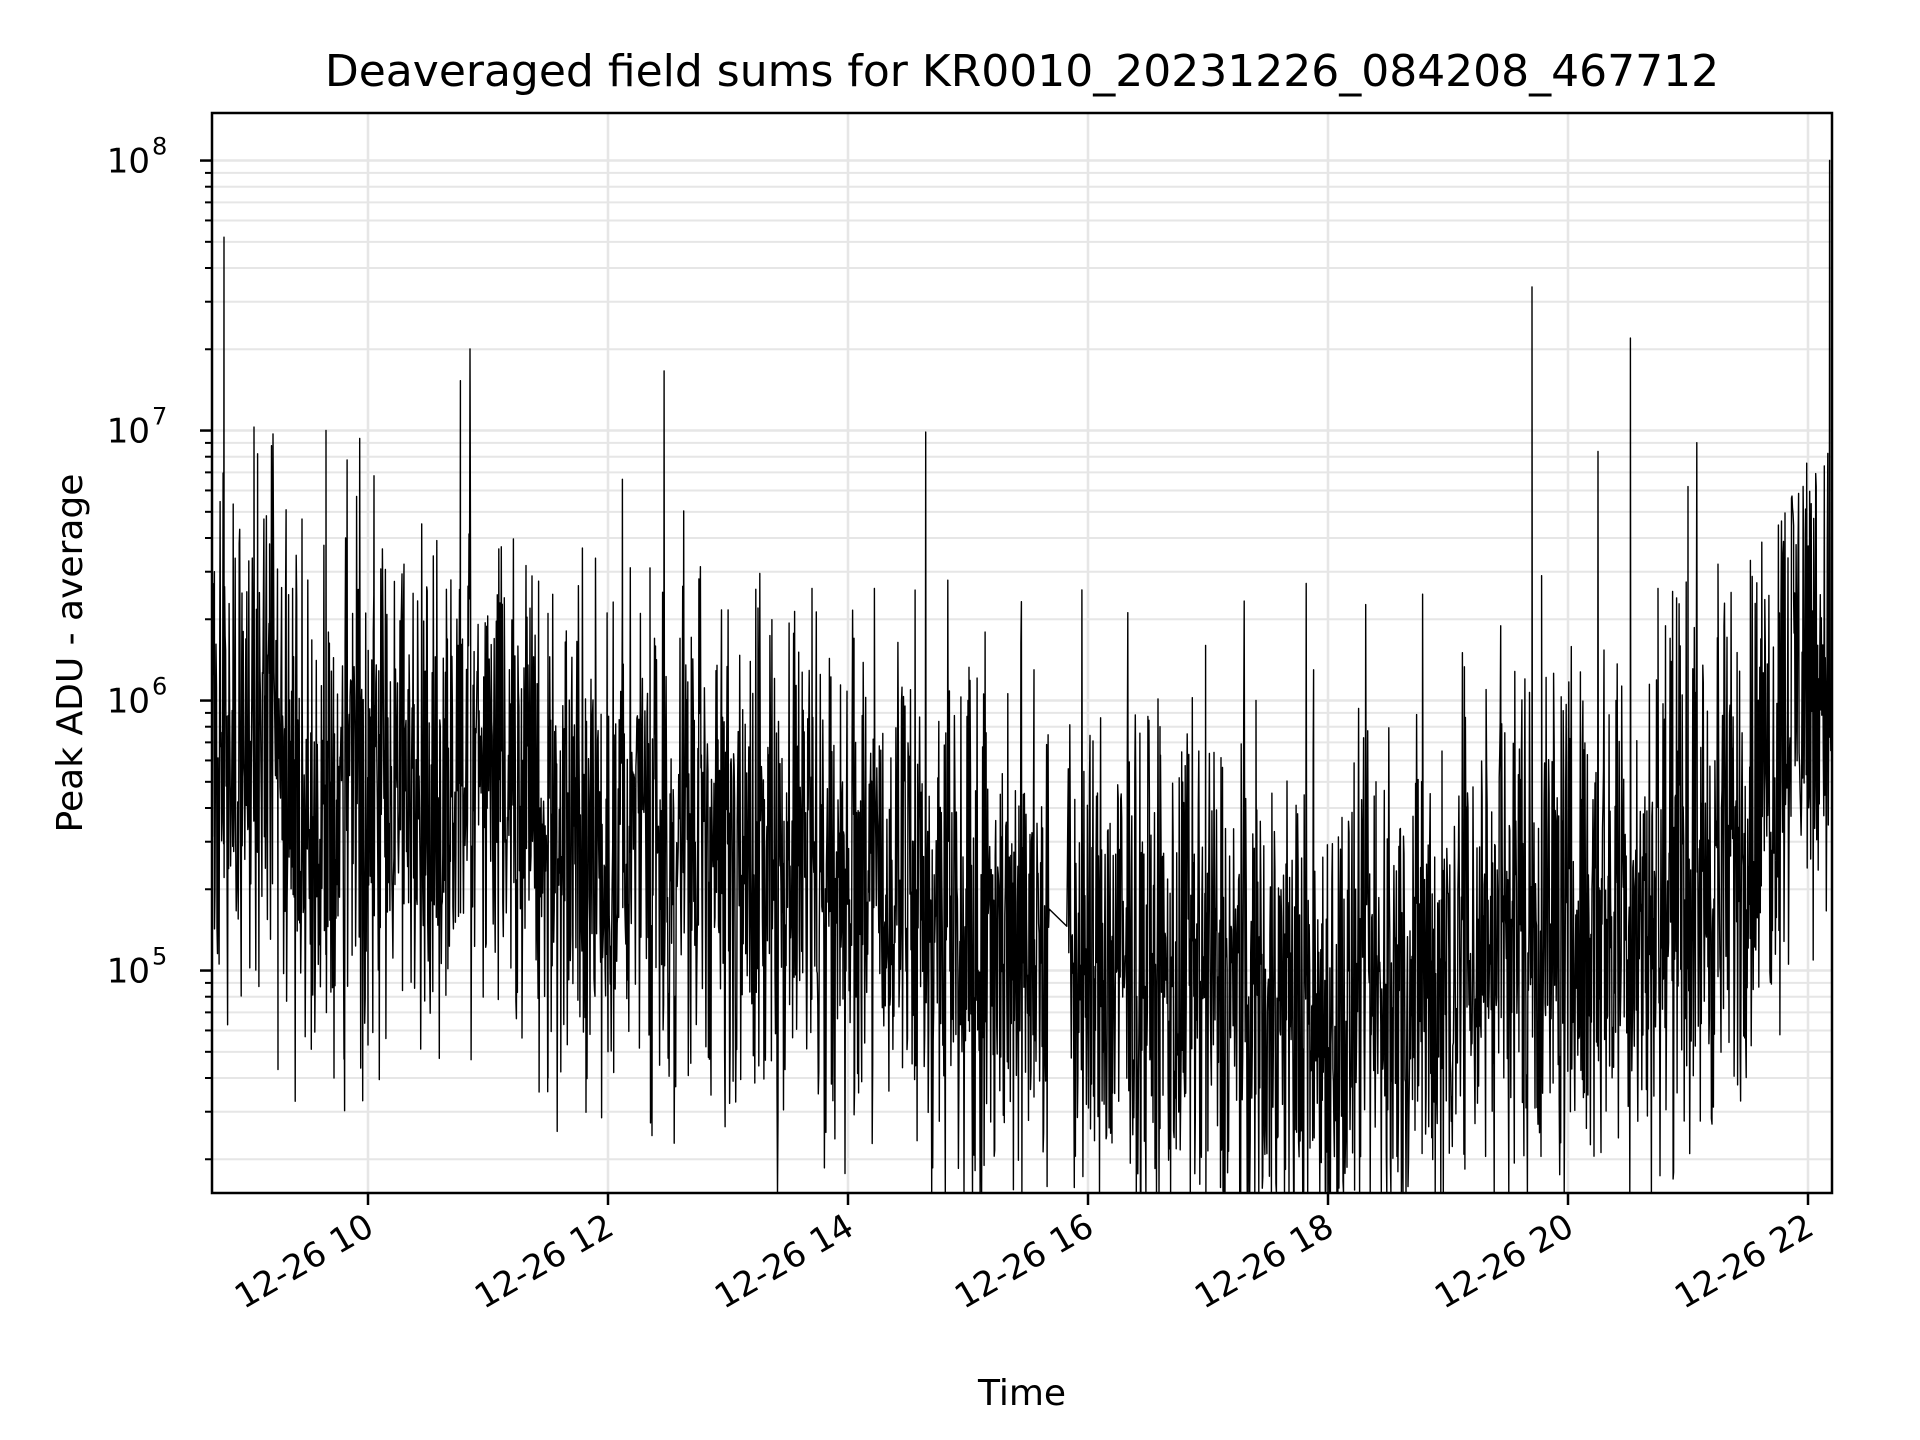  Describe the element at coordinates (1021, 1393) in the screenshot. I see `x-axis-label: Time` at that location.